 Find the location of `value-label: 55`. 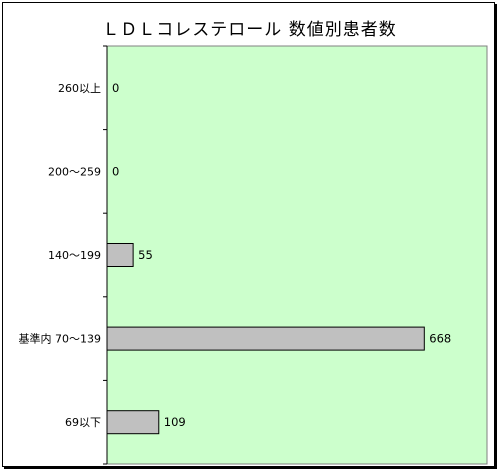

value-label: 55 is located at coordinates (145, 255).